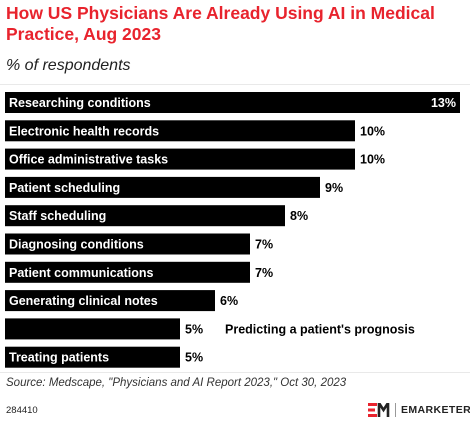 The image size is (470, 427). I want to click on category-label-9: Treating patients, so click(59, 358).